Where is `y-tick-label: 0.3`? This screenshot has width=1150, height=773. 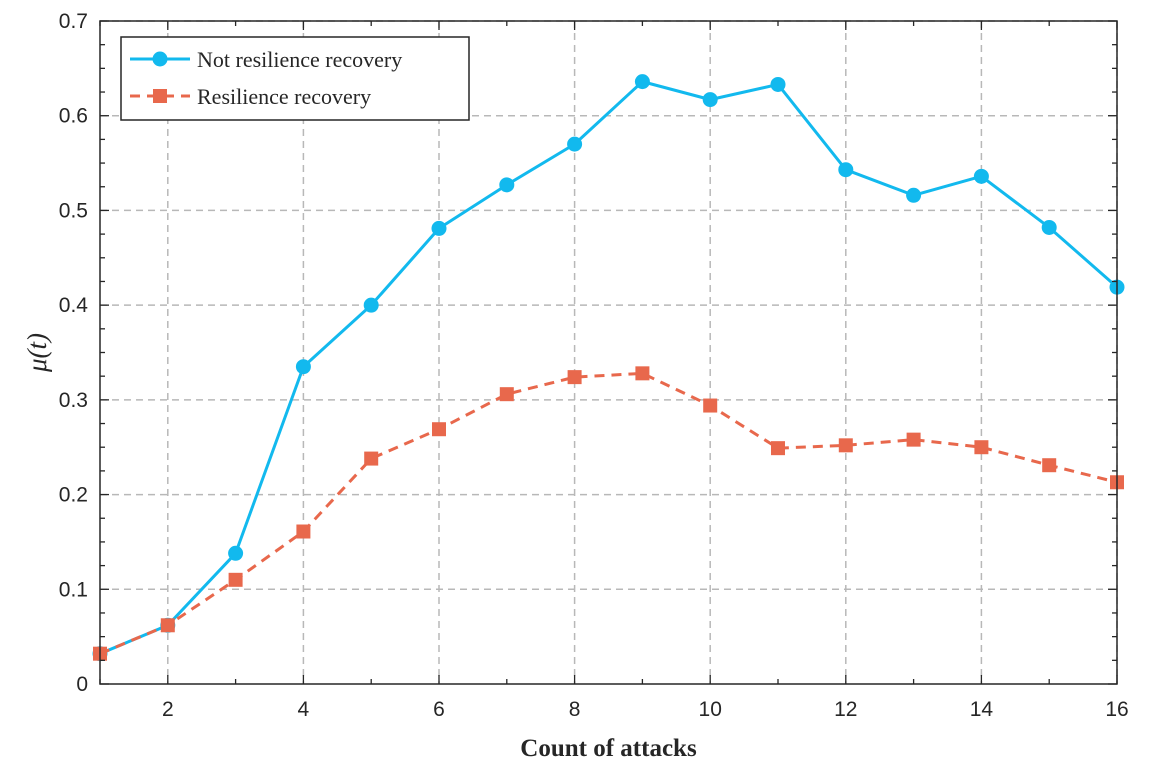
y-tick-label: 0.3 is located at coordinates (73, 400).